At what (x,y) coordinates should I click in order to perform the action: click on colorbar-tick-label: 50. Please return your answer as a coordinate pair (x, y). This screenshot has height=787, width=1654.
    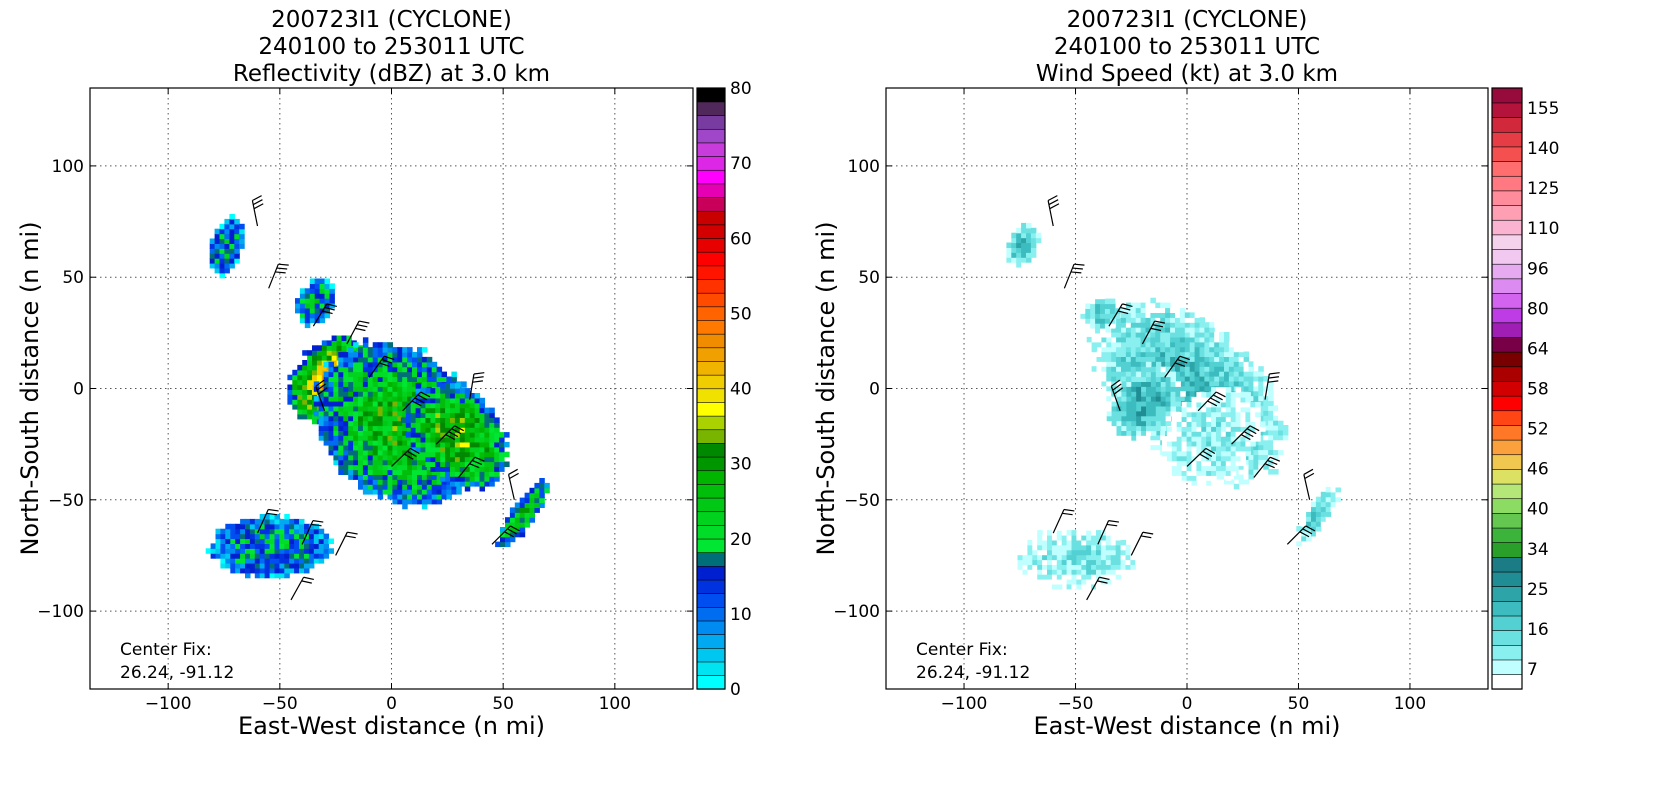
    Looking at the image, I should click on (741, 314).